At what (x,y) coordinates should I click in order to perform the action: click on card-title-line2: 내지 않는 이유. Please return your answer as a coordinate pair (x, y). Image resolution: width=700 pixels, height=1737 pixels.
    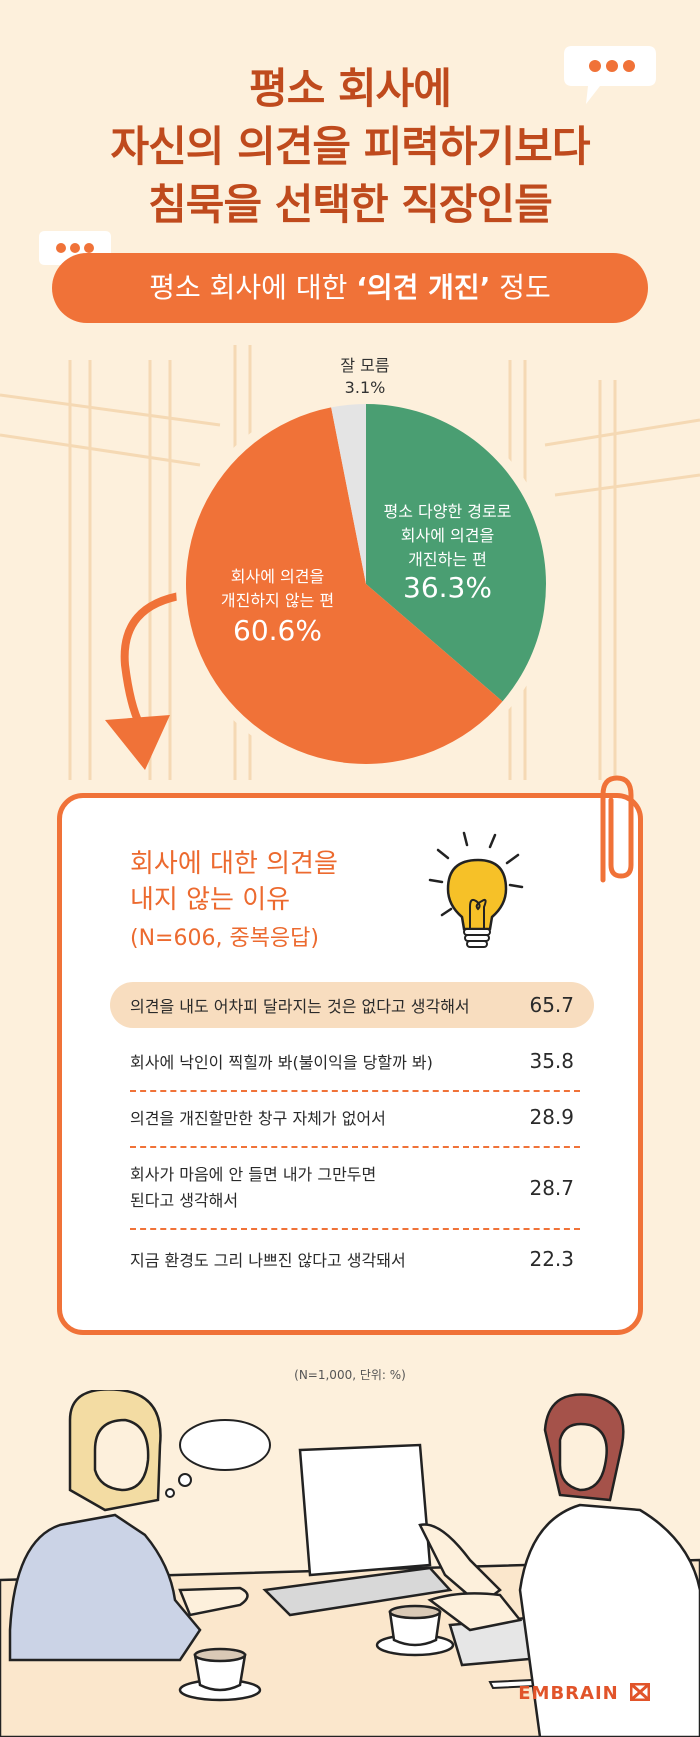
    Looking at the image, I should click on (210, 900).